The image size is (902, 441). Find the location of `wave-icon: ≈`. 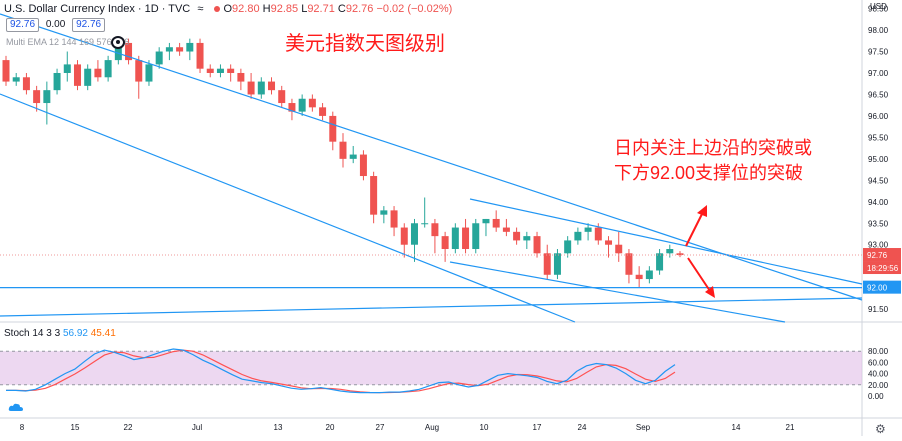

wave-icon: ≈ is located at coordinates (200, 9).